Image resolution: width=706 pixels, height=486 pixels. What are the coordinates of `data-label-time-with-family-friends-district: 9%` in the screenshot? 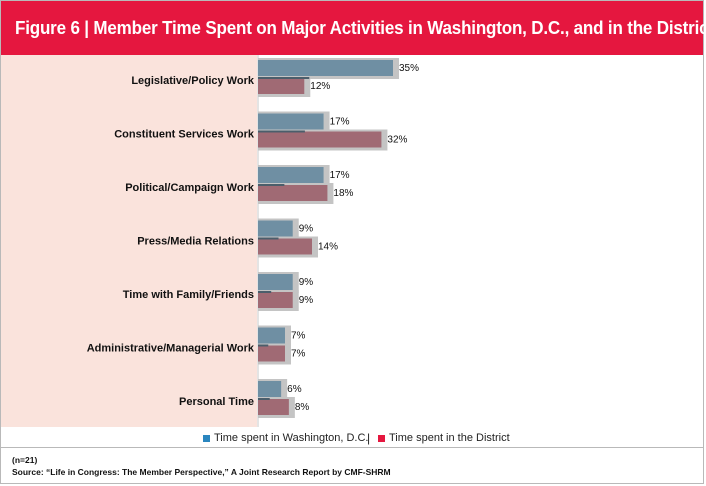 It's located at (306, 300).